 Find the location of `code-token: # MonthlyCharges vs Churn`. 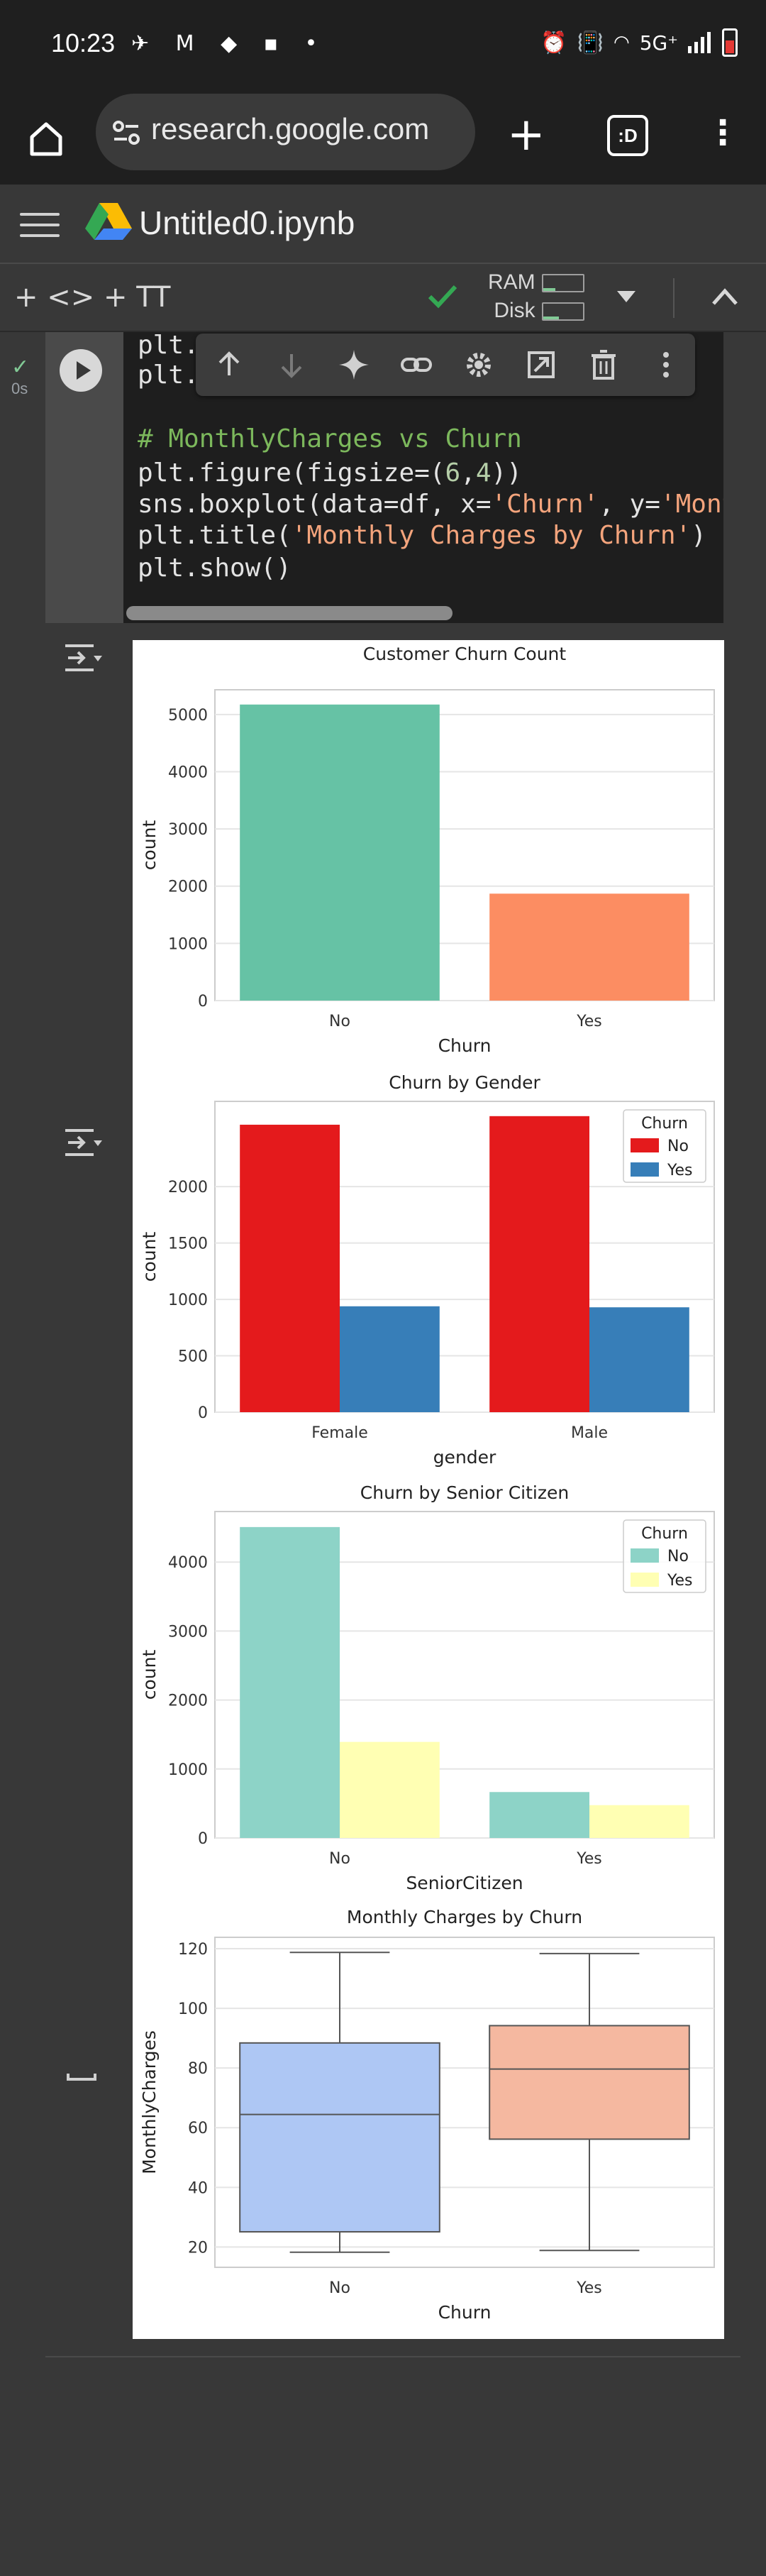

code-token: # MonthlyCharges vs Churn is located at coordinates (330, 438).